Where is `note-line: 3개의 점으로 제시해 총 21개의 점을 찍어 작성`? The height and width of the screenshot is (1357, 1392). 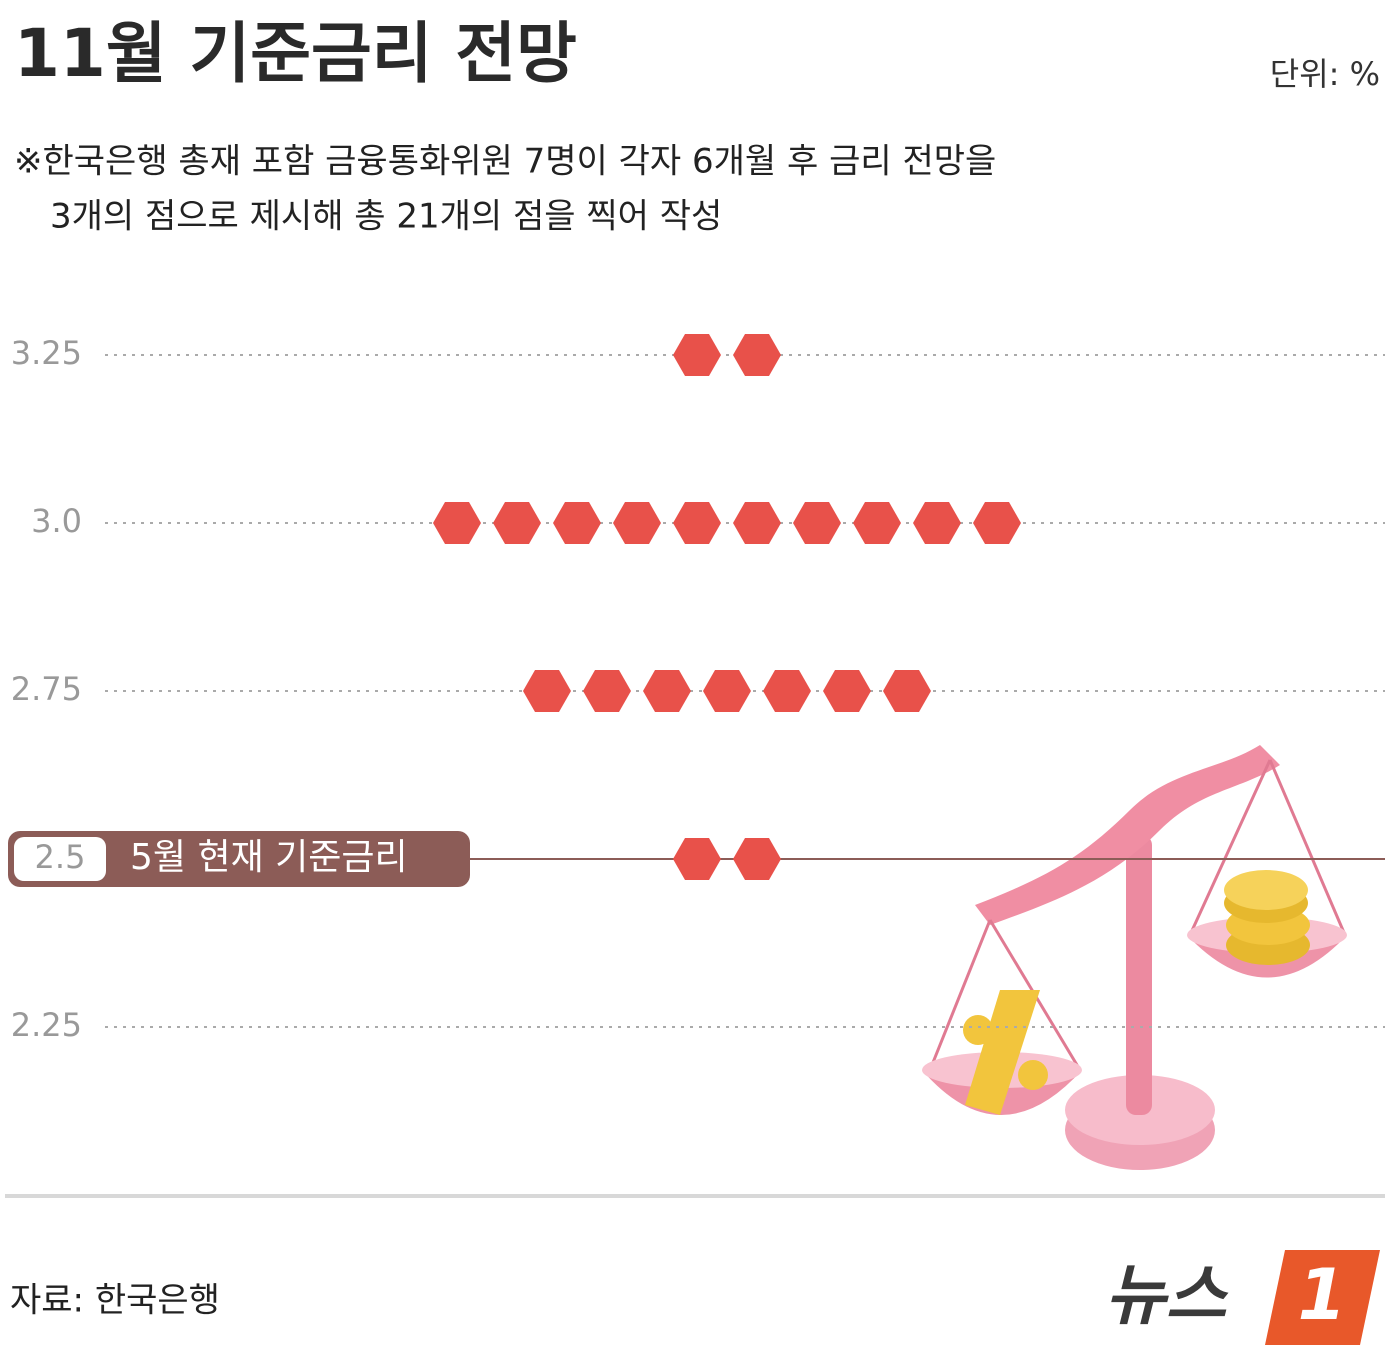
note-line: 3개의 점으로 제시해 총 21개의 점을 찍어 작성 is located at coordinates (386, 217).